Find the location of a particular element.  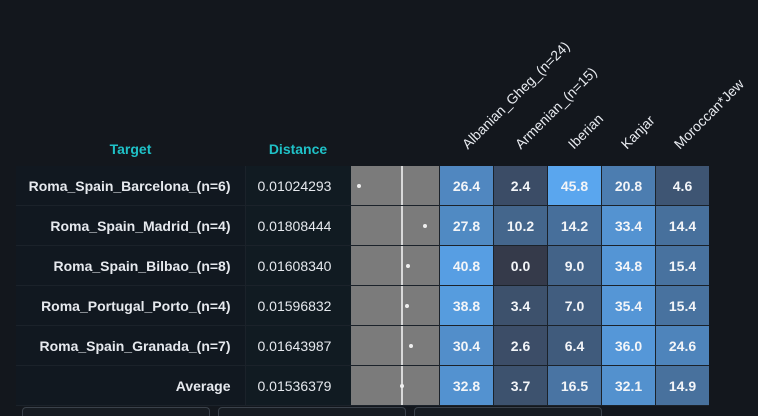

row-distance-value: 0.01596832 is located at coordinates (297, 305).